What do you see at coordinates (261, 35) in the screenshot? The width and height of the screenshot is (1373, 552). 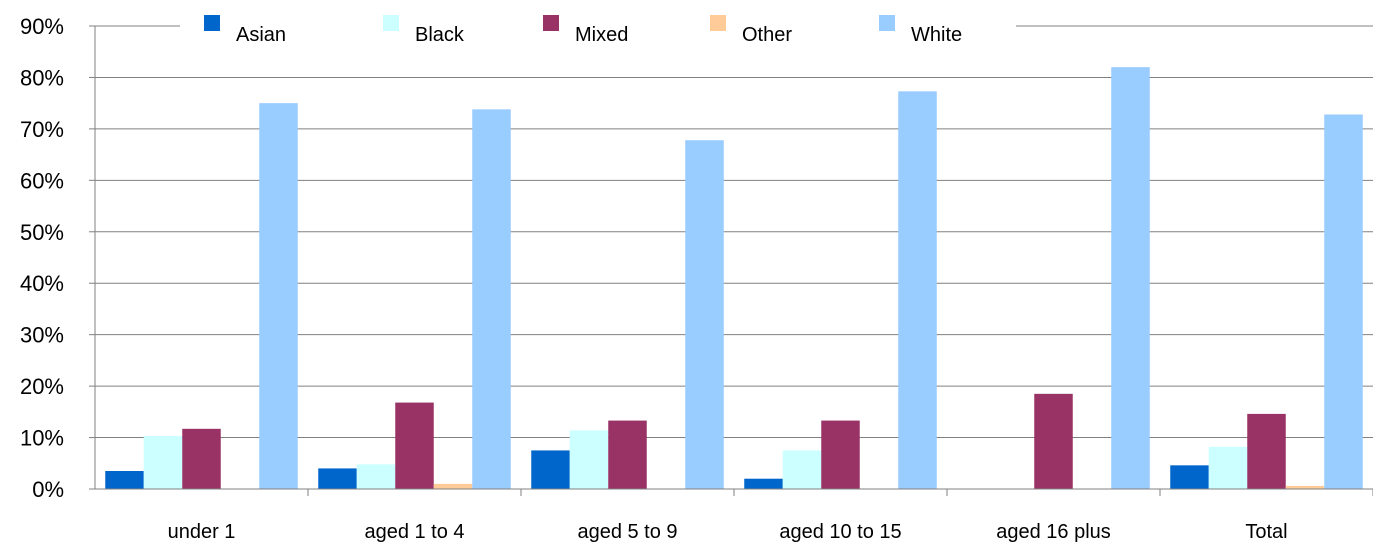 I see `legend-label: Asian` at bounding box center [261, 35].